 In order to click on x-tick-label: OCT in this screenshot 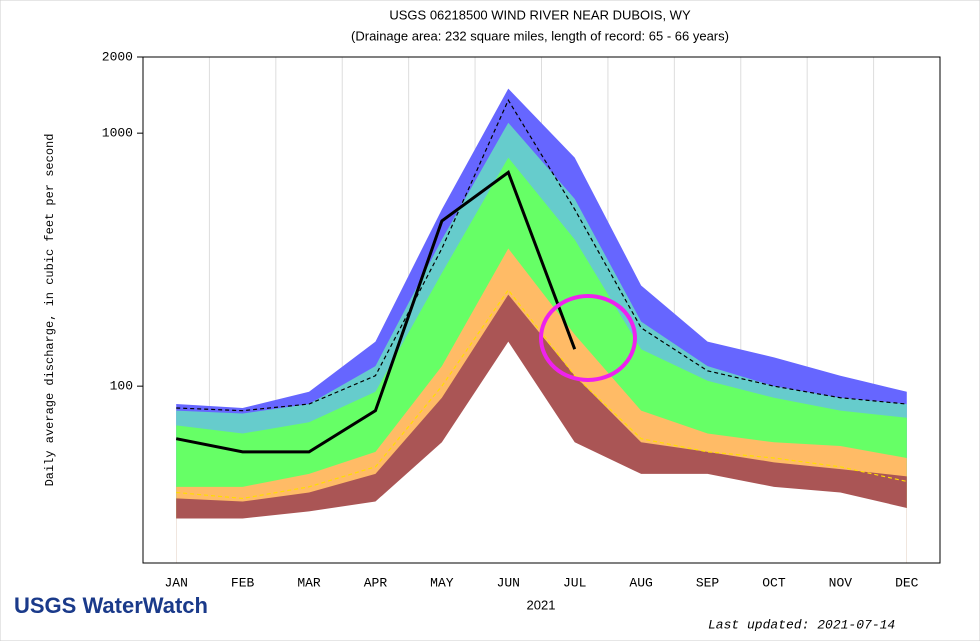, I will do `click(774, 582)`.